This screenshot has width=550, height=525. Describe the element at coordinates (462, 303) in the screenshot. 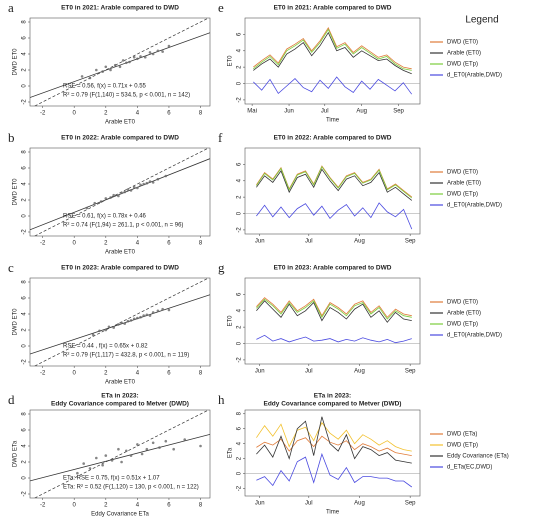

I see `legend-label: DWD (ET0)` at that location.